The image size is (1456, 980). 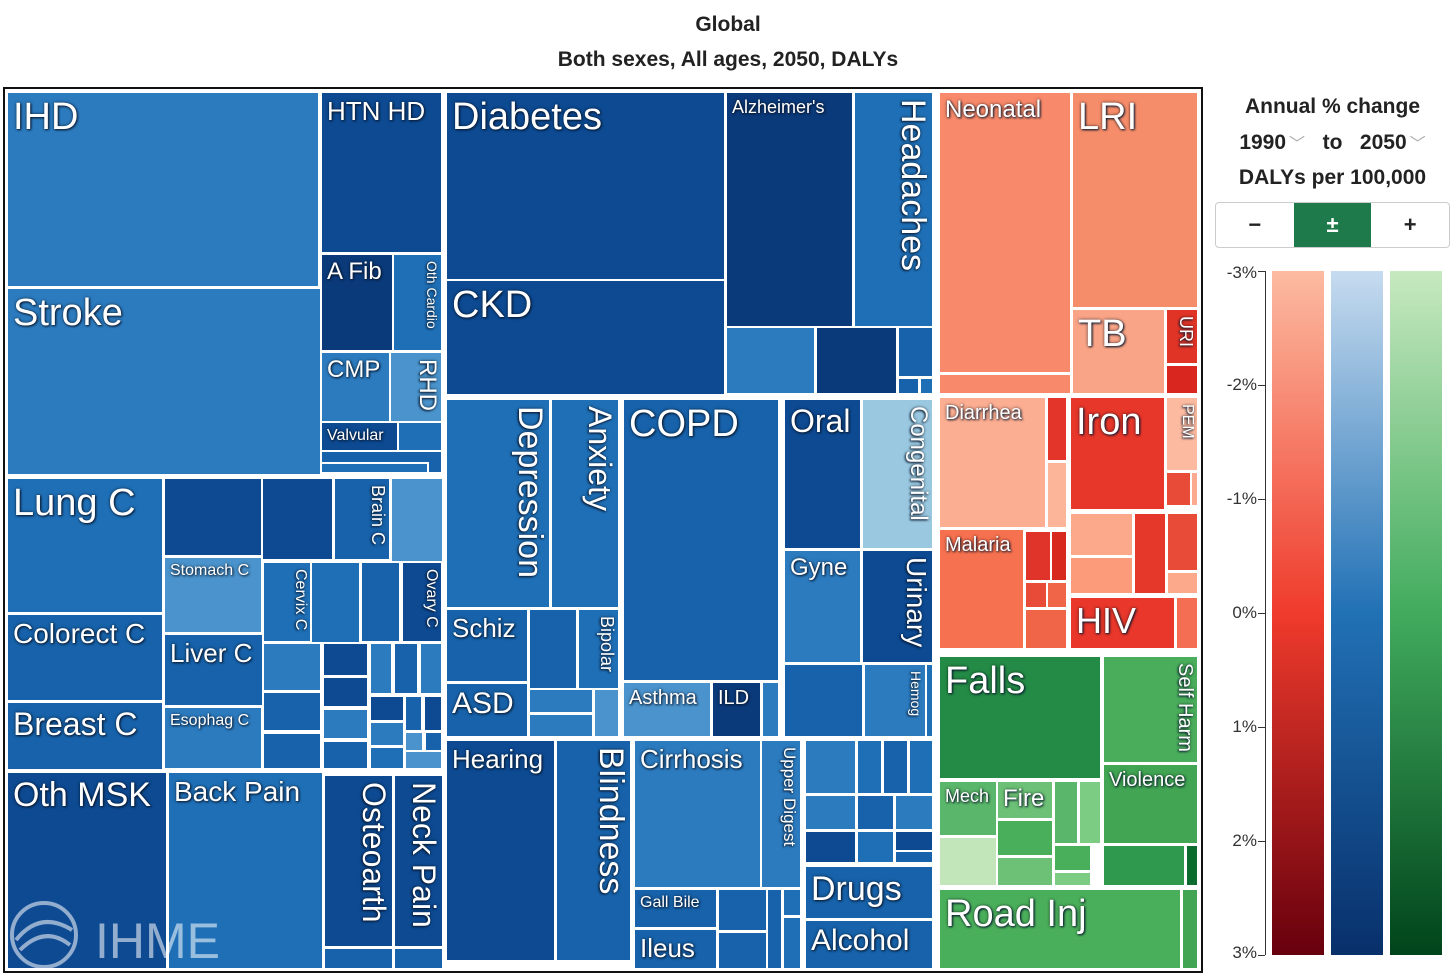 I want to click on increase-button: +, so click(x=1410, y=224).